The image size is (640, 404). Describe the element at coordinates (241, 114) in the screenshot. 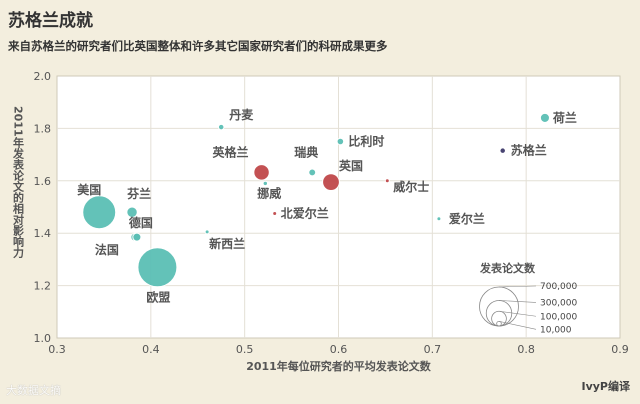

I see `point-label-丹麦: 丹麦` at that location.